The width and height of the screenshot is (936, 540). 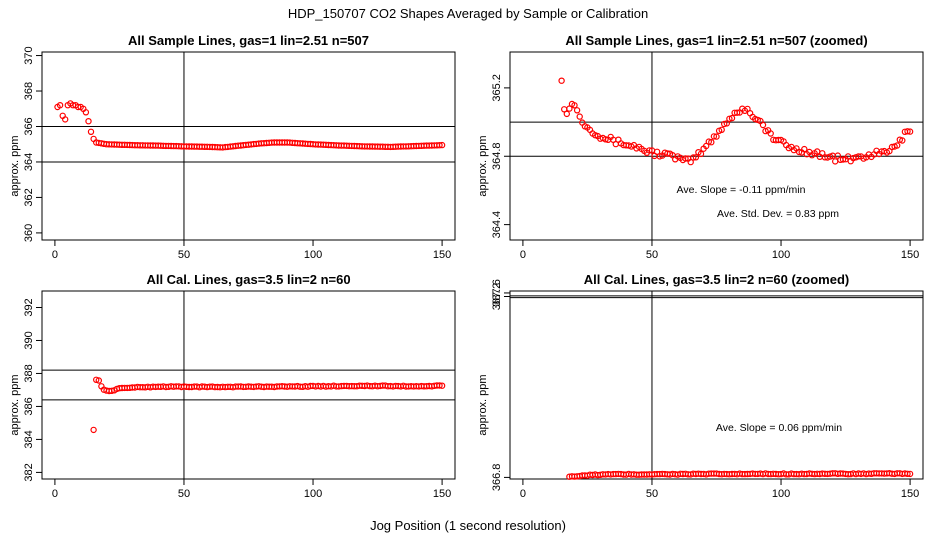 What do you see at coordinates (248, 279) in the screenshot?
I see `panel-title: All Cal. Lines, gas=3.5 lin=2 n=60` at bounding box center [248, 279].